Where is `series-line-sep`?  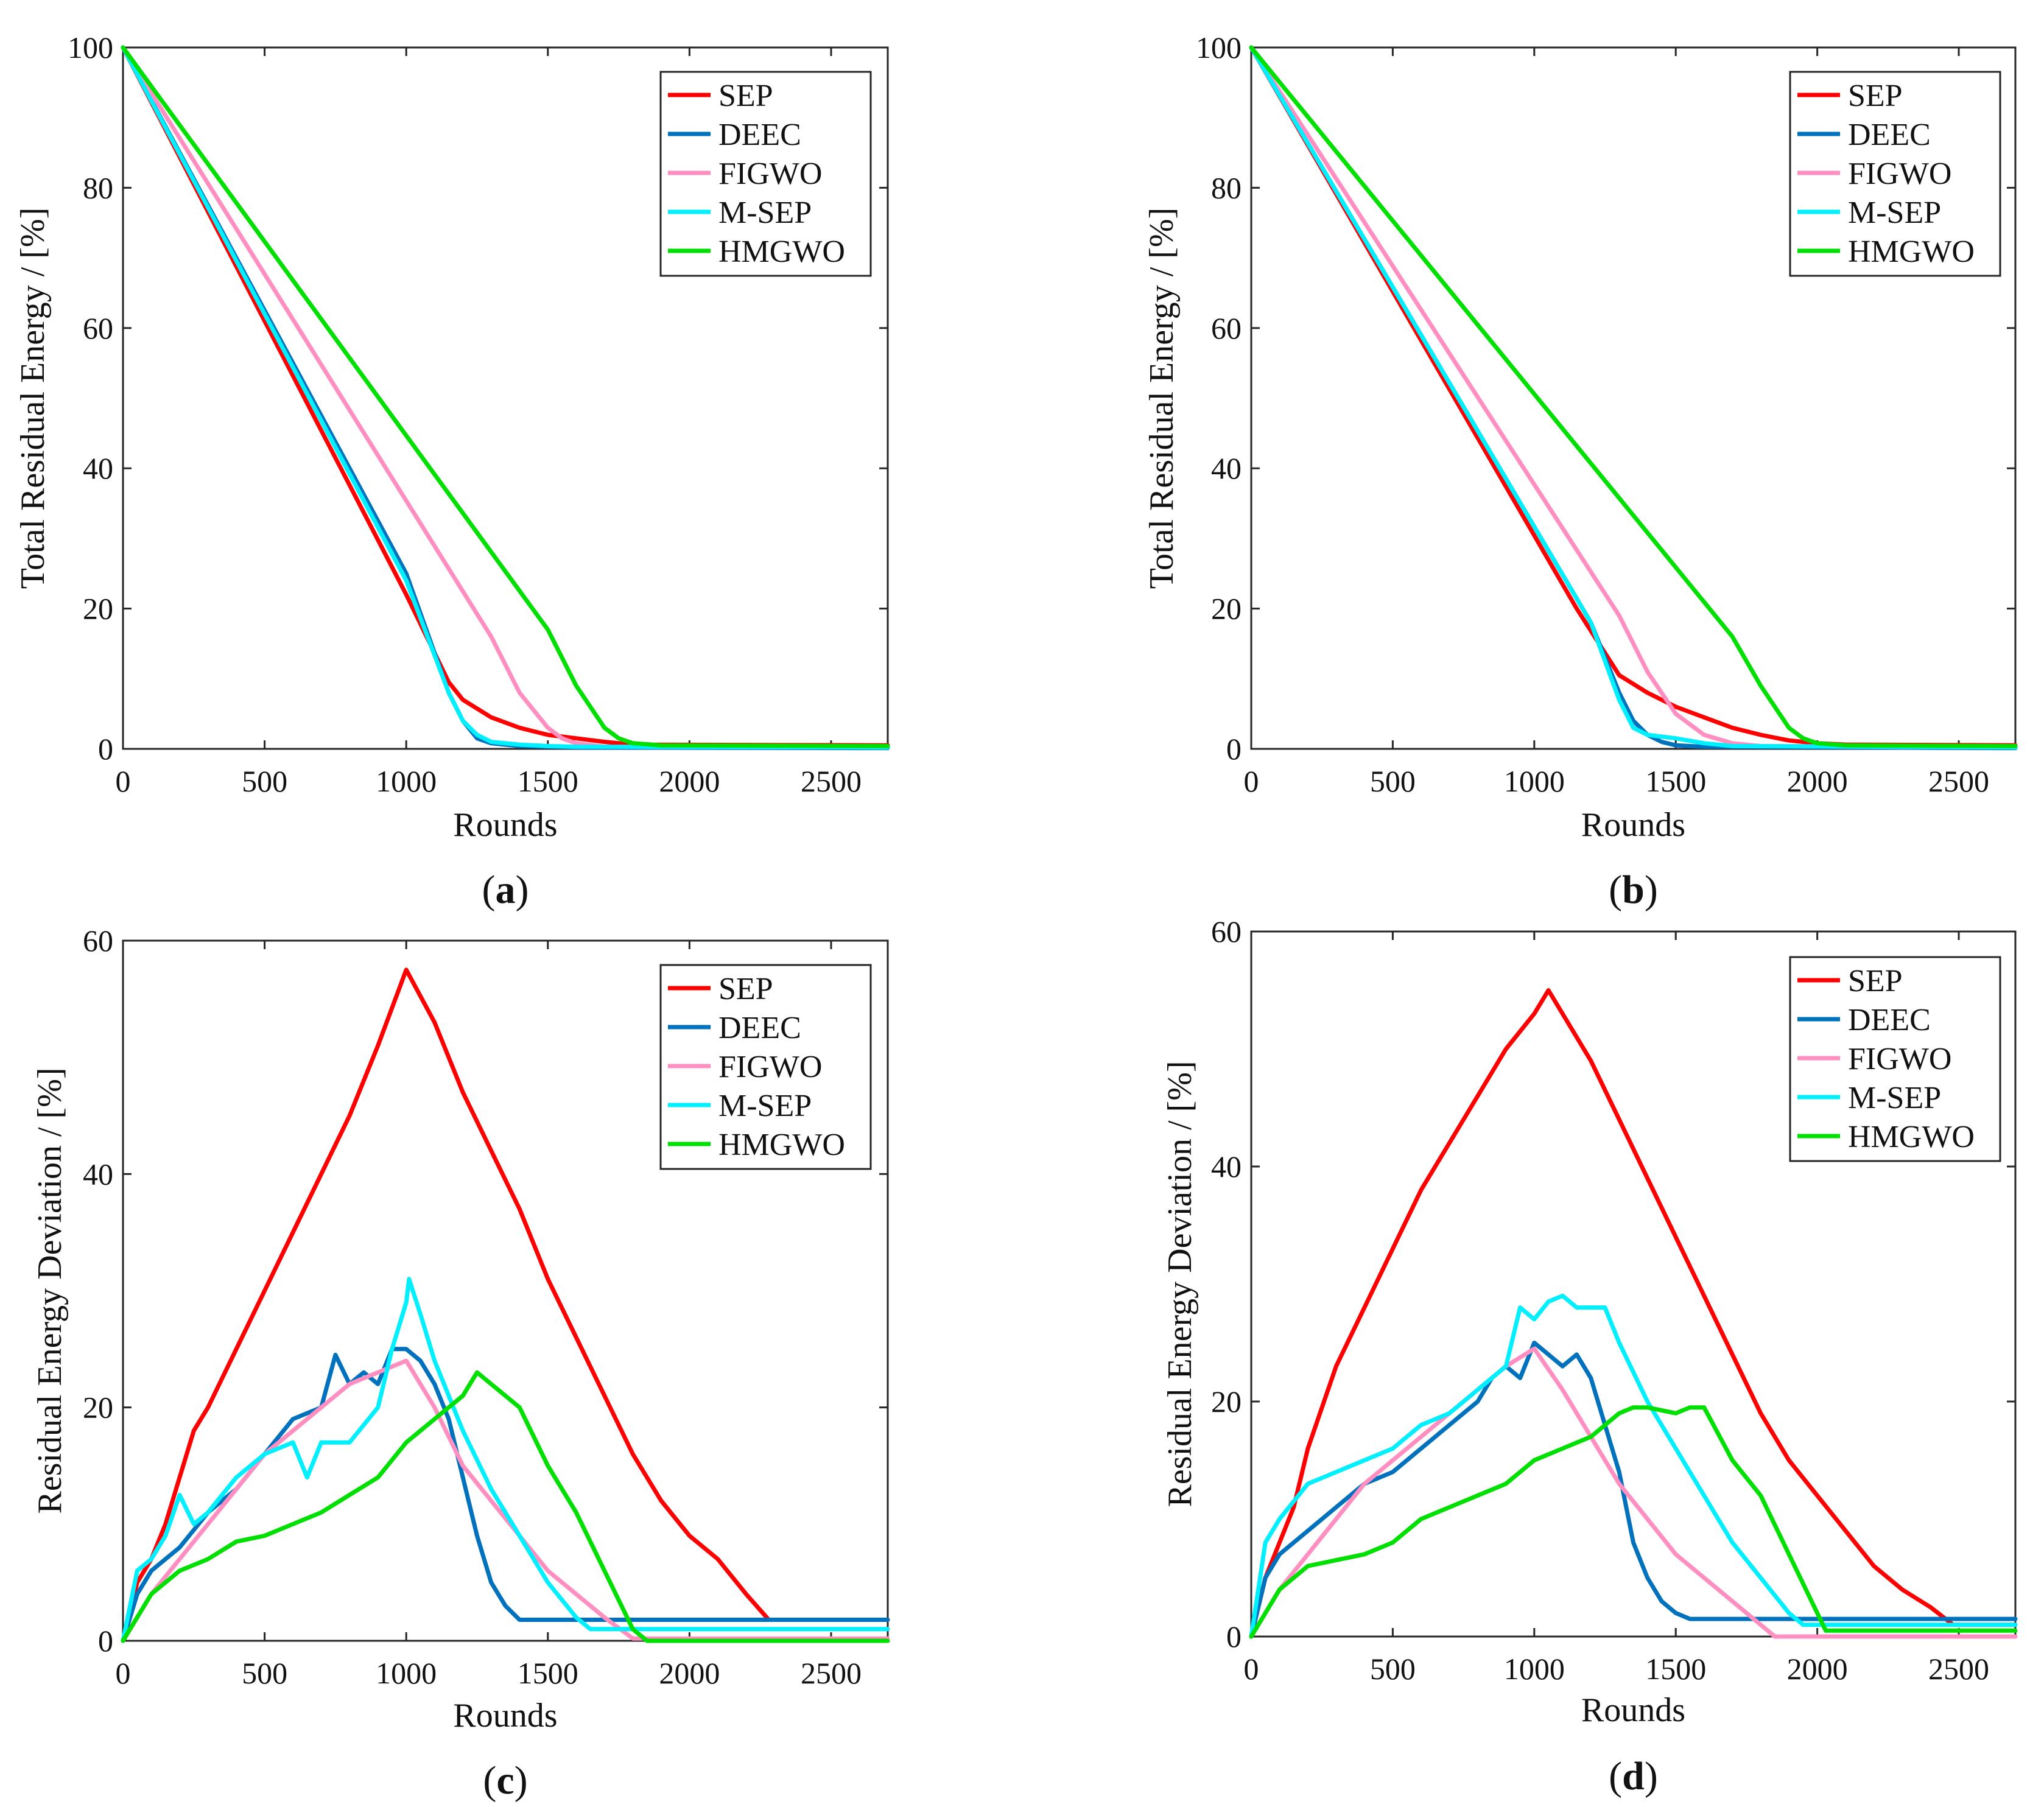
series-line-sep is located at coordinates (1633, 1314).